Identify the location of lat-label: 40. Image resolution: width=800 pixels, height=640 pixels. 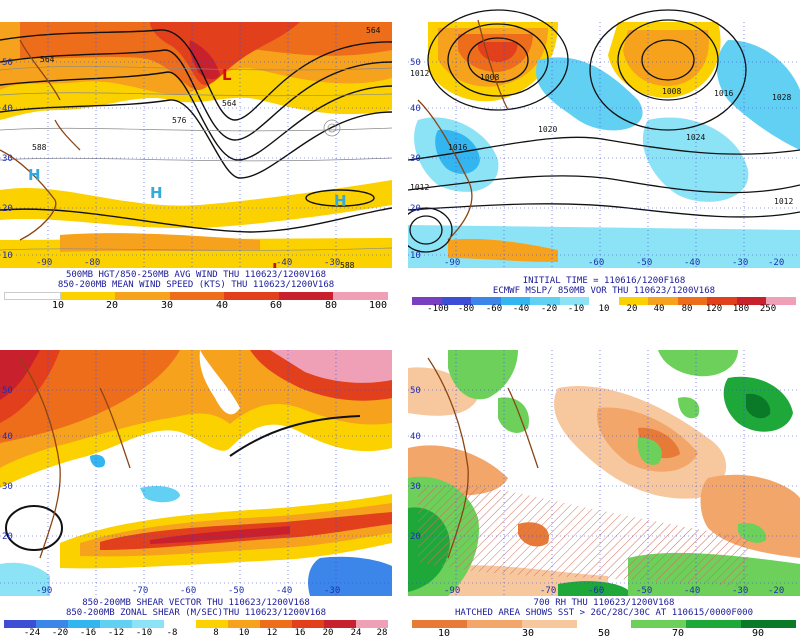
(415, 109).